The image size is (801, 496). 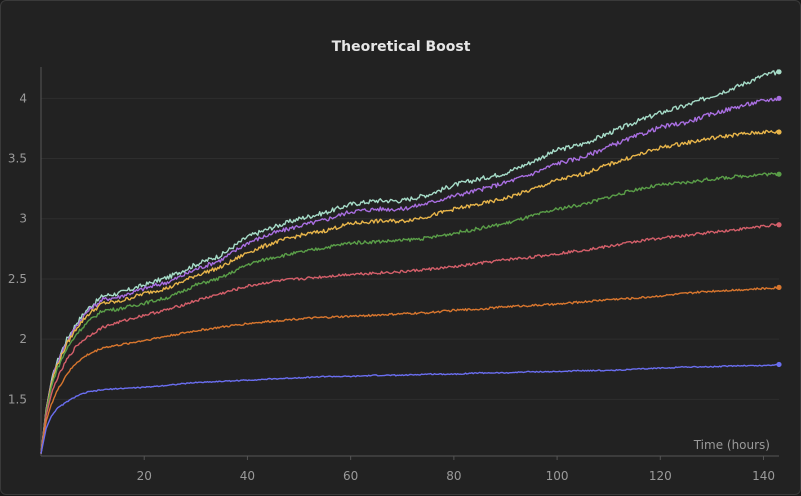 What do you see at coordinates (763, 476) in the screenshot?
I see `x-tick-label: 140` at bounding box center [763, 476].